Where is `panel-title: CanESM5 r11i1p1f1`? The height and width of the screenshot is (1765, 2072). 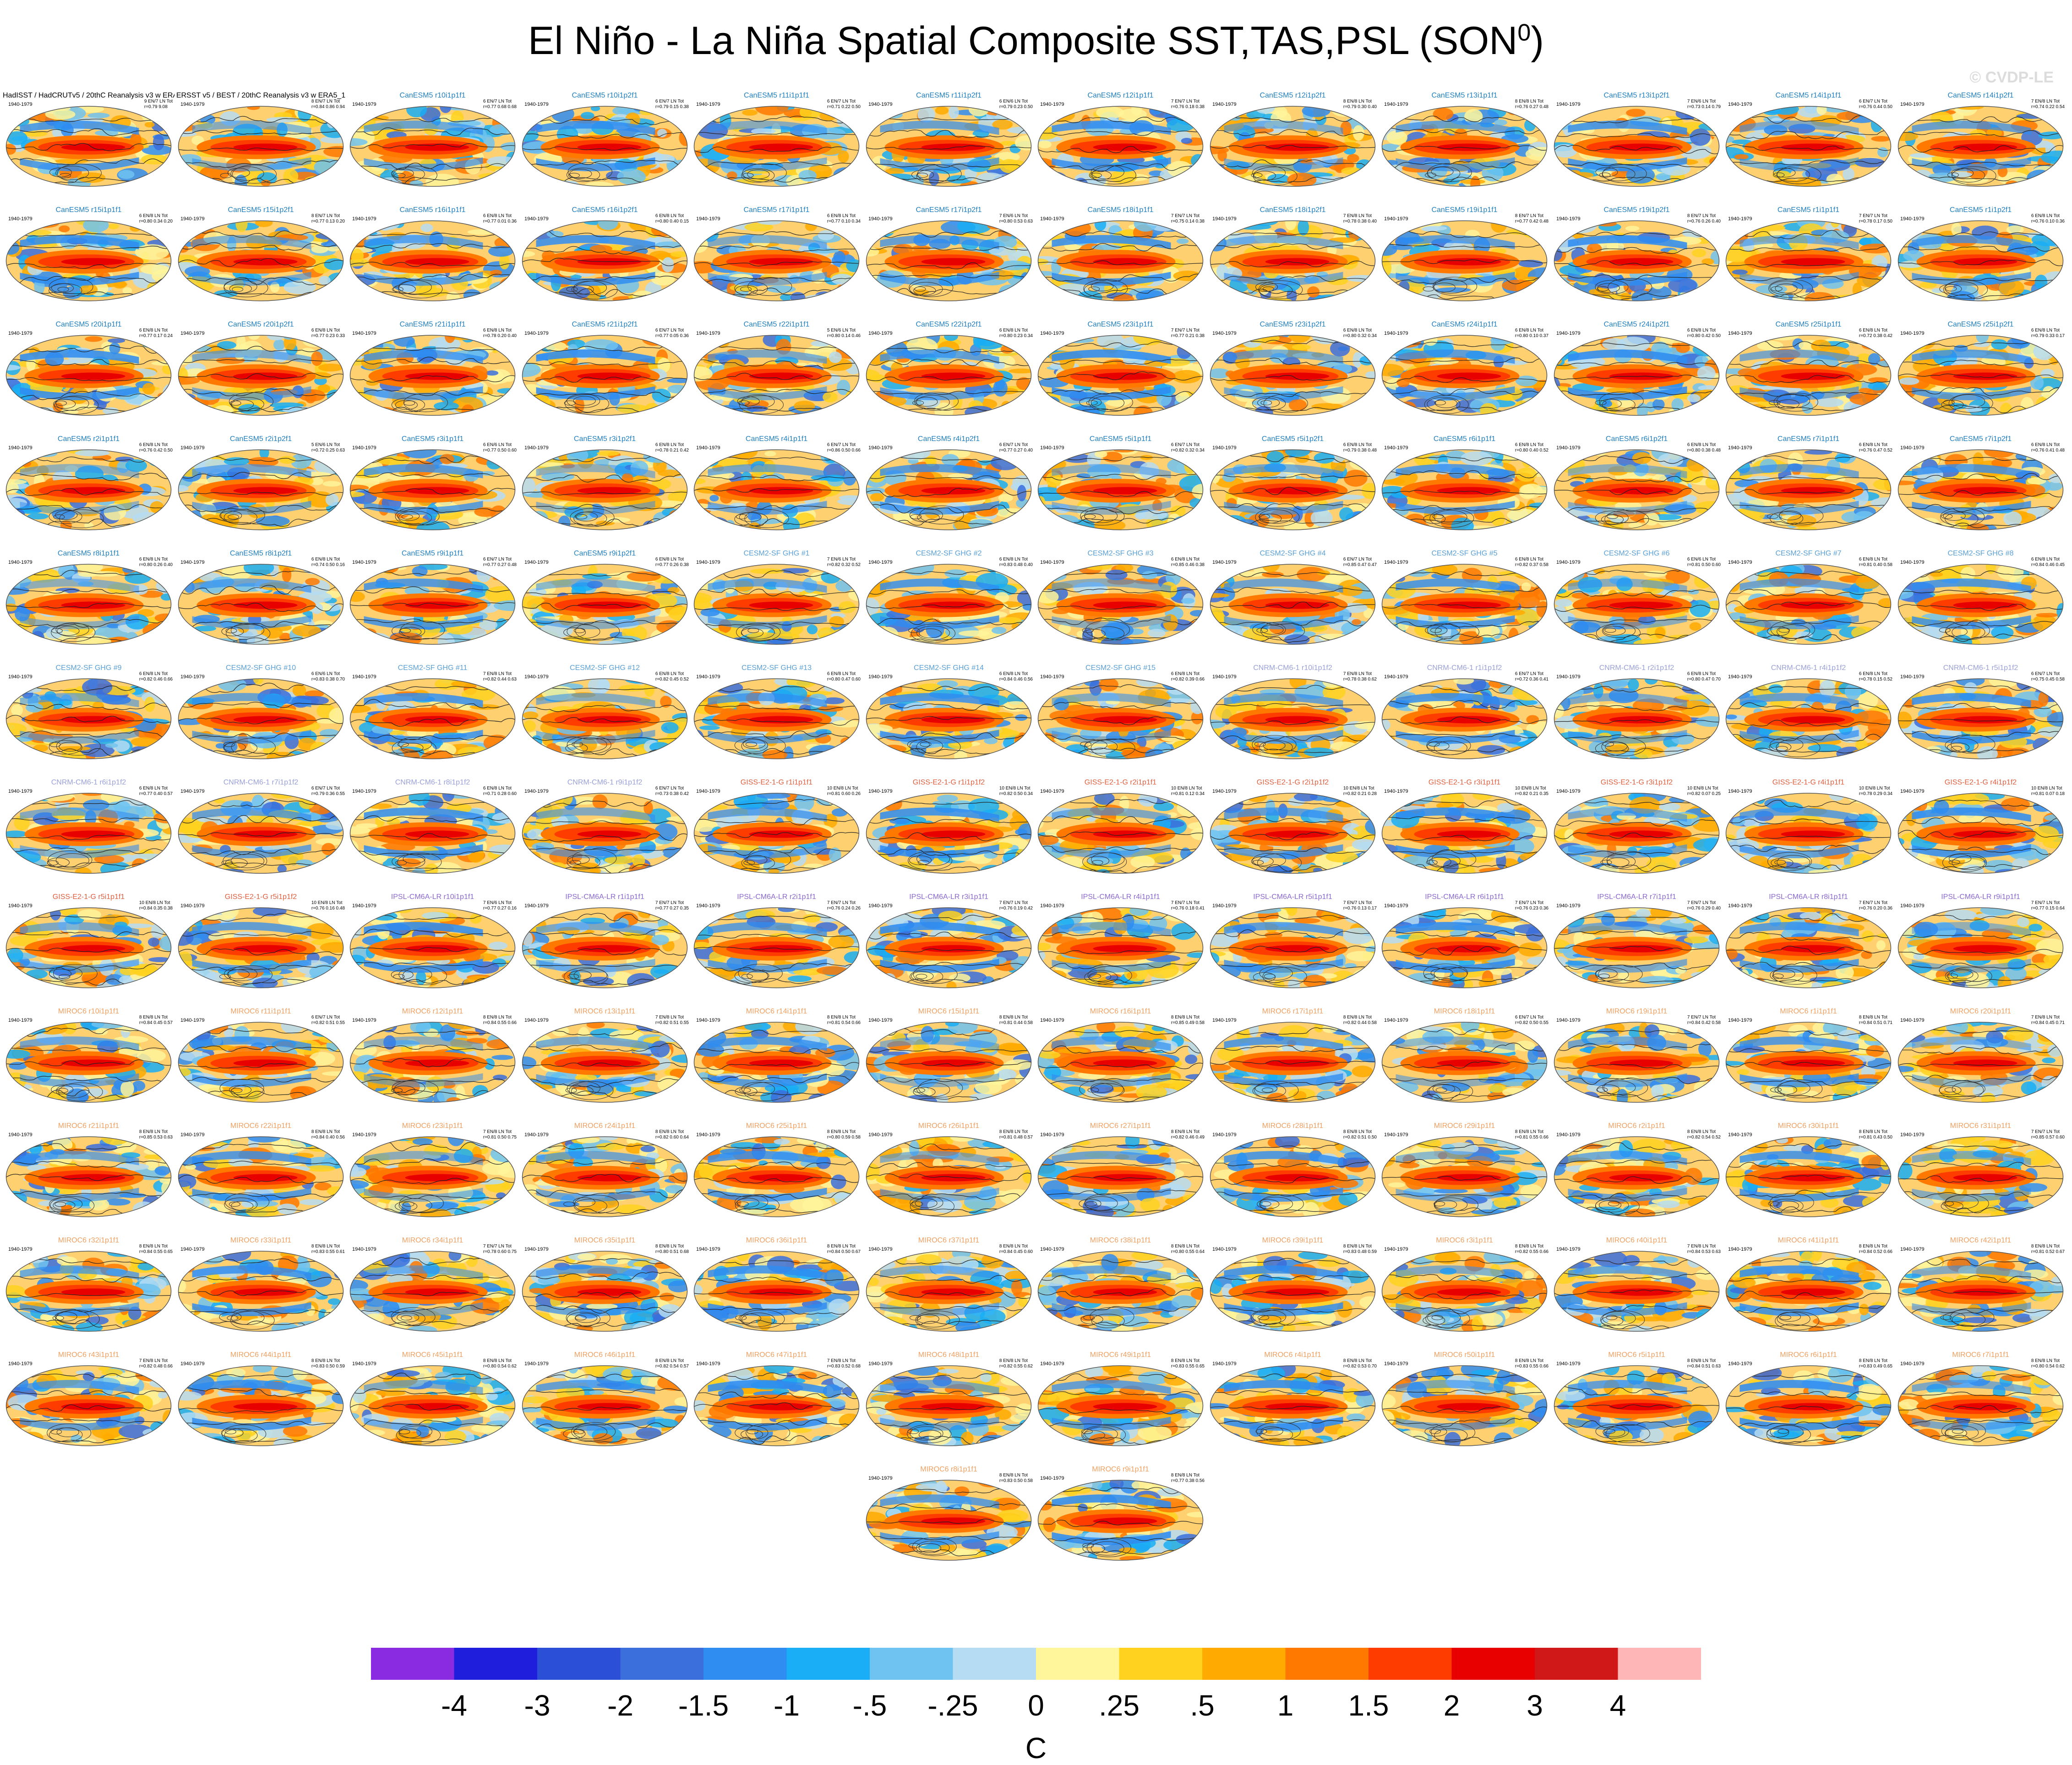
panel-title: CanESM5 r11i1p1f1 is located at coordinates (777, 95).